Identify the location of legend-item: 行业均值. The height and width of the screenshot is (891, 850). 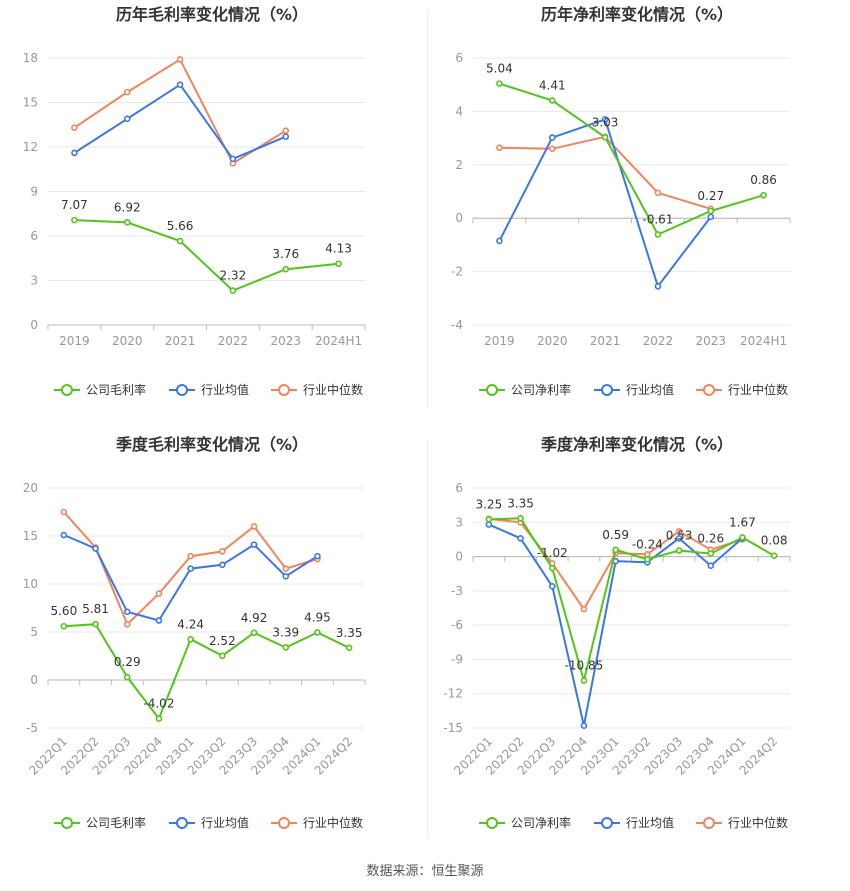
(209, 389).